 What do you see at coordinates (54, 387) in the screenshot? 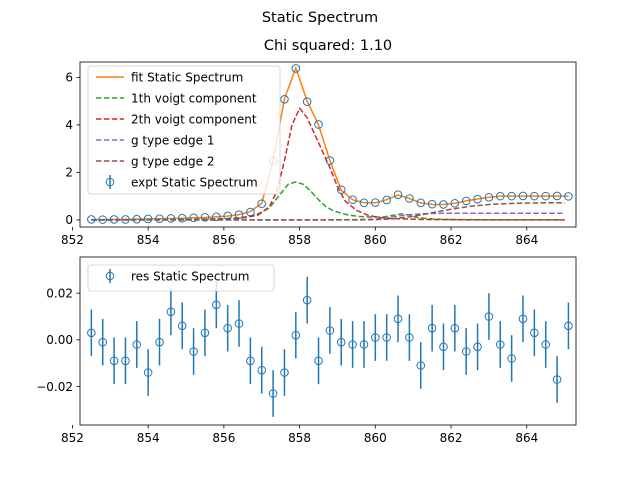
I see `y-tick-label: −0.02` at bounding box center [54, 387].